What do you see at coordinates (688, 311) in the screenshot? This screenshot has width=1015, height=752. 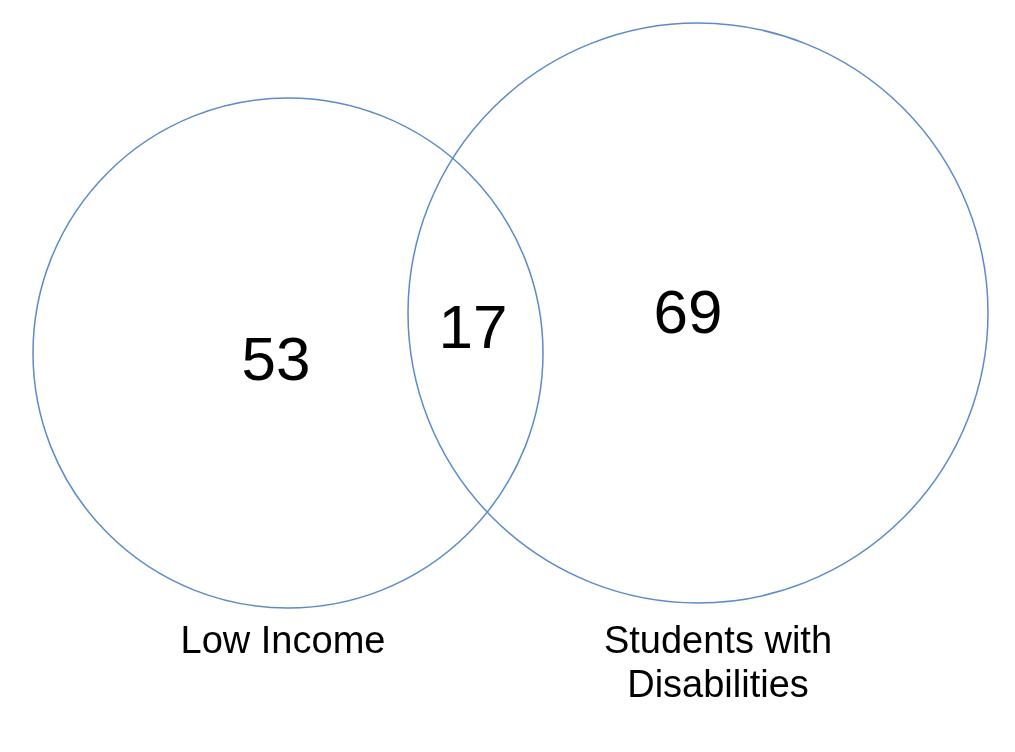 I see `data-label: 69` at bounding box center [688, 311].